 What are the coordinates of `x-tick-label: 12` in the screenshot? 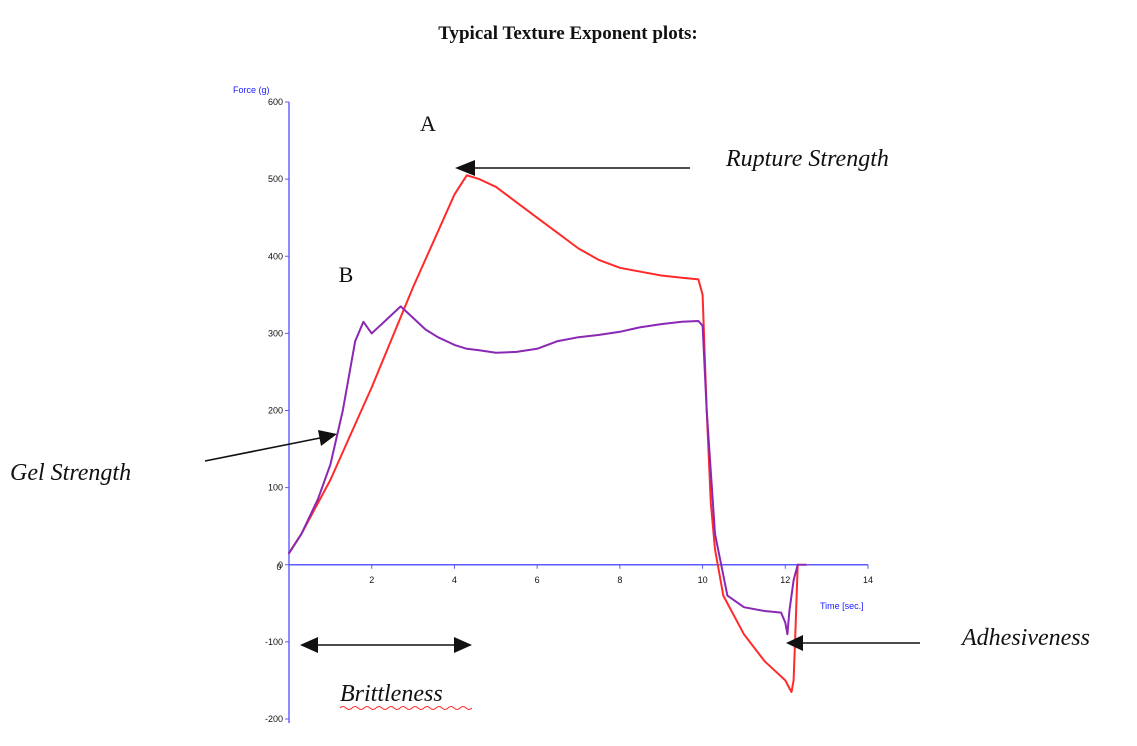 It's located at (785, 580).